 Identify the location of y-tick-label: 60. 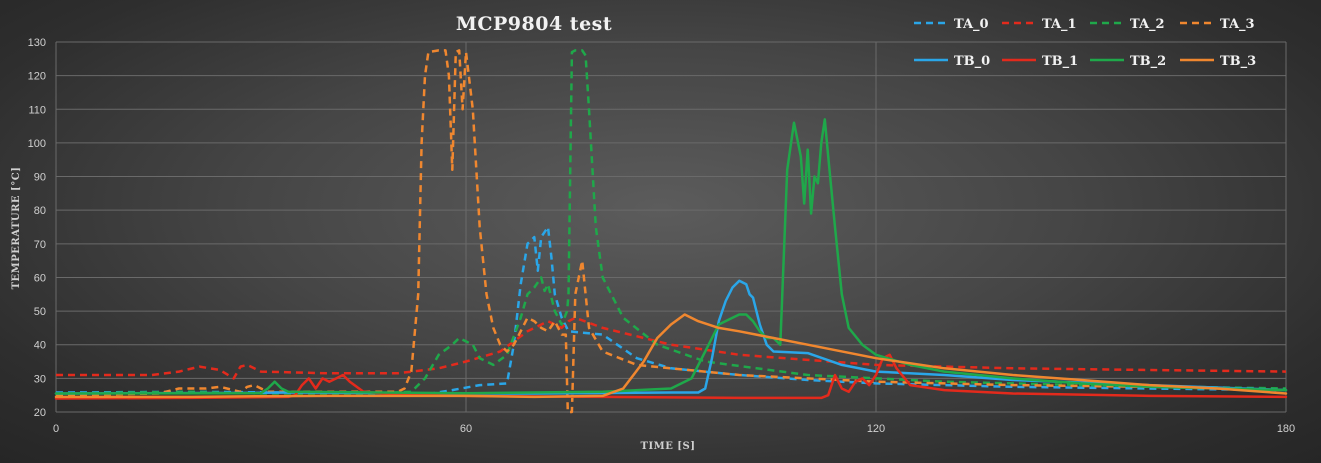
(40, 278).